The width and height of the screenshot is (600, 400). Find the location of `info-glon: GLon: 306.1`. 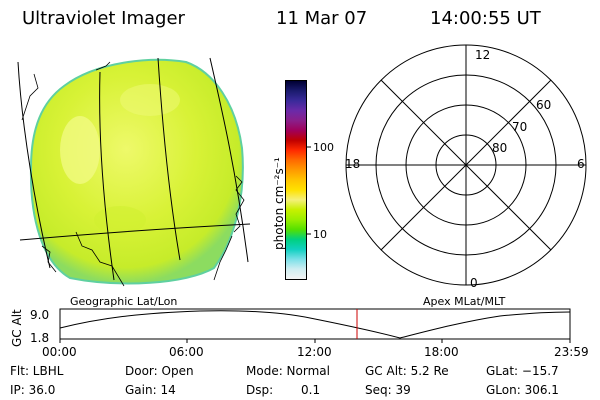

info-glon: GLon: 306.1 is located at coordinates (522, 390).